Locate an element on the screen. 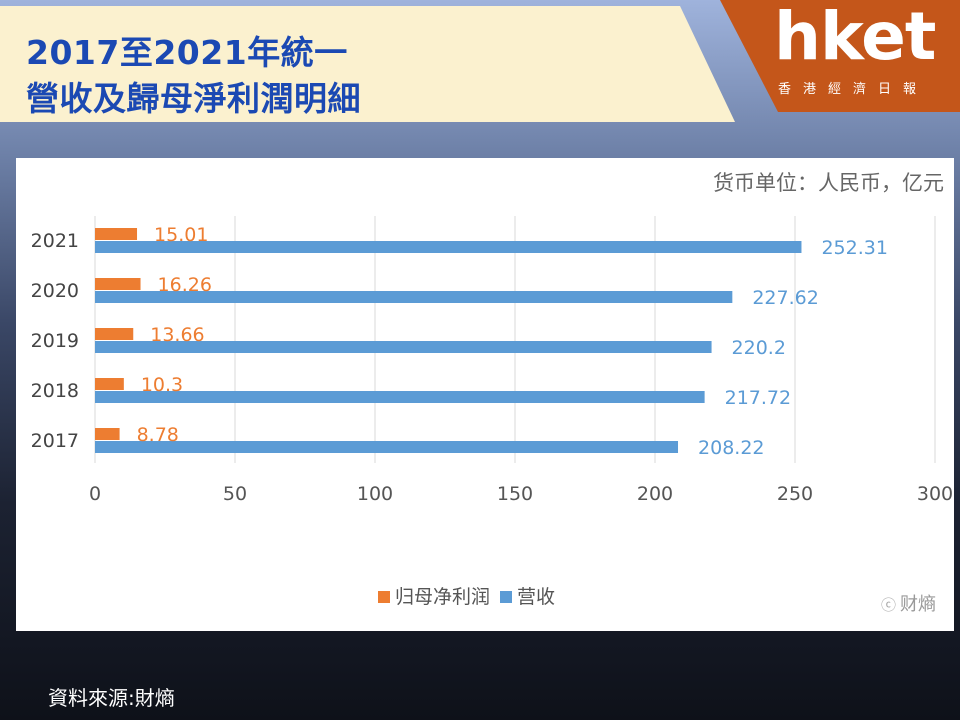 Image resolution: width=960 pixels, height=720 pixels. legend-label: 归母净利润 is located at coordinates (442, 597).